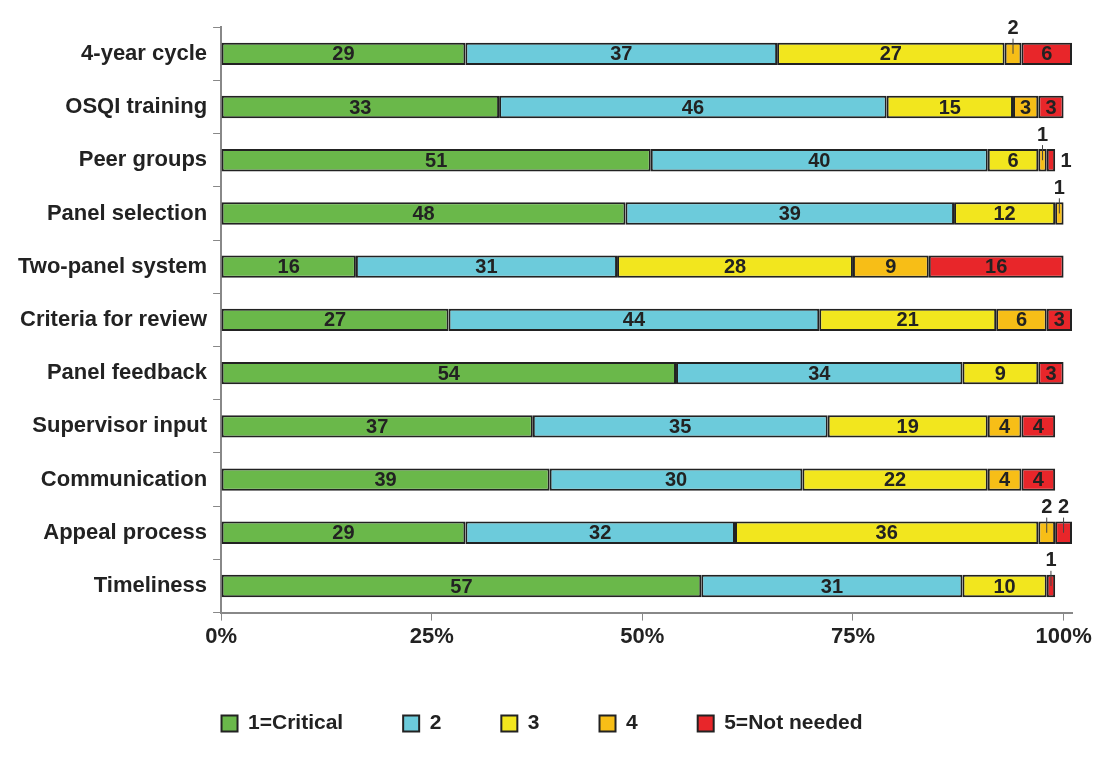 This screenshot has height=762, width=1119. What do you see at coordinates (907, 319) in the screenshot?
I see `data-label: 21` at bounding box center [907, 319].